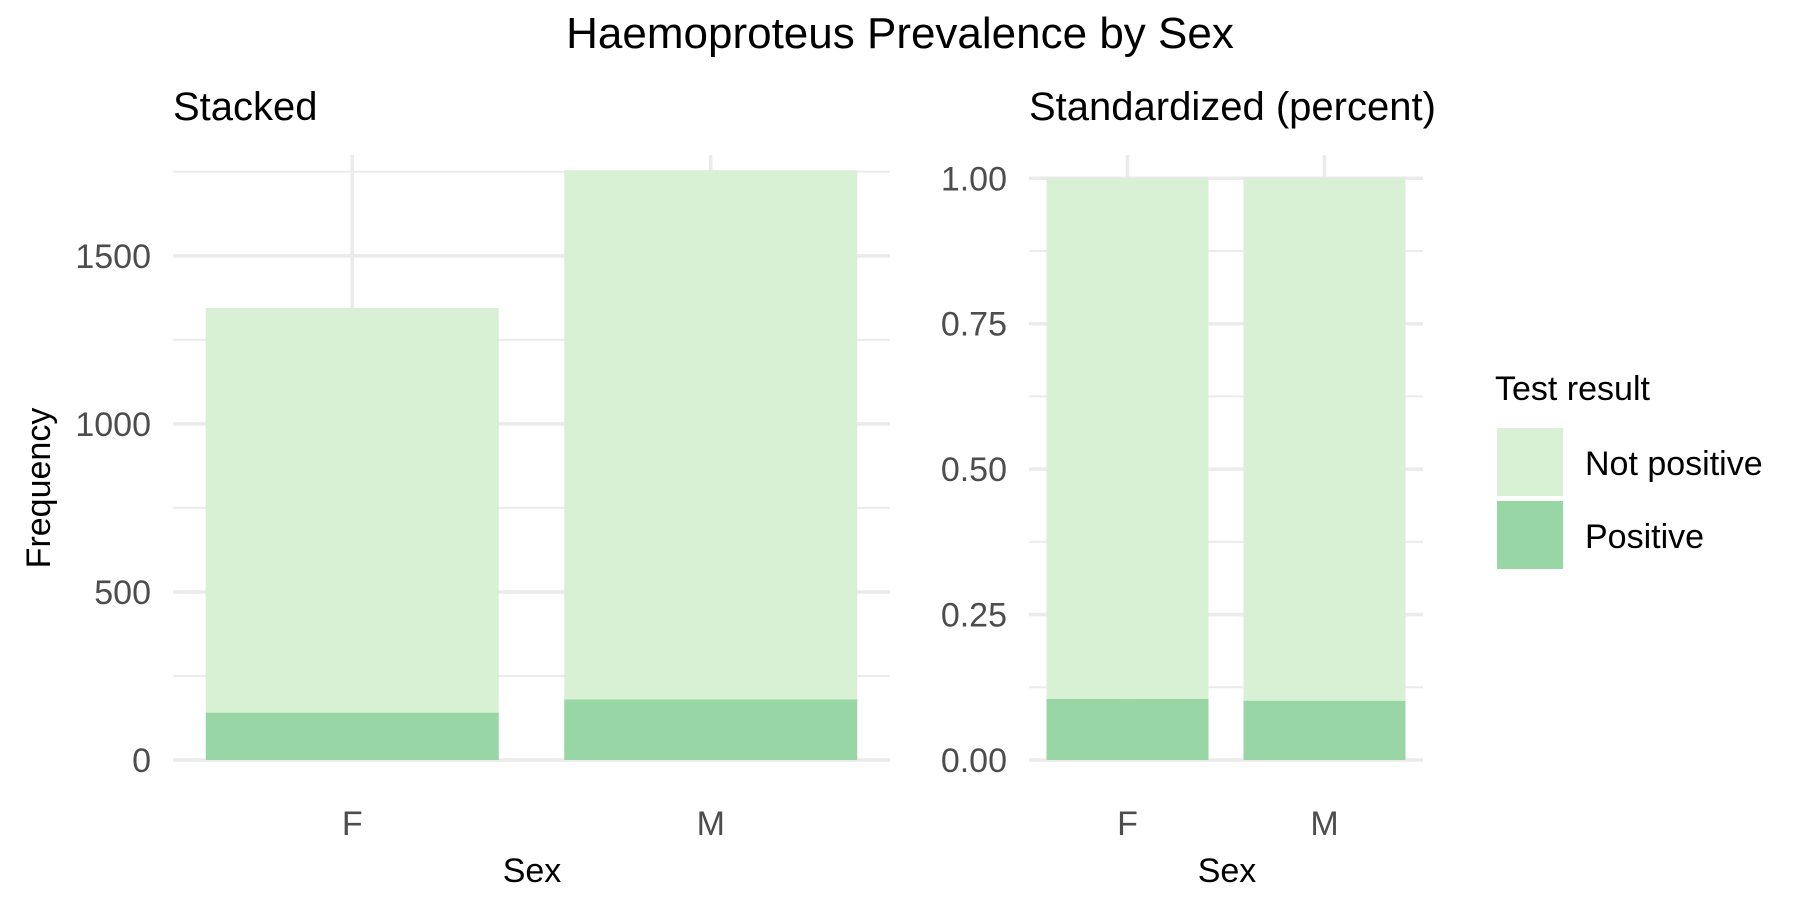 This screenshot has width=1800, height=900. Describe the element at coordinates (532, 871) in the screenshot. I see `x-axis-label-stacked: Sex` at that location.